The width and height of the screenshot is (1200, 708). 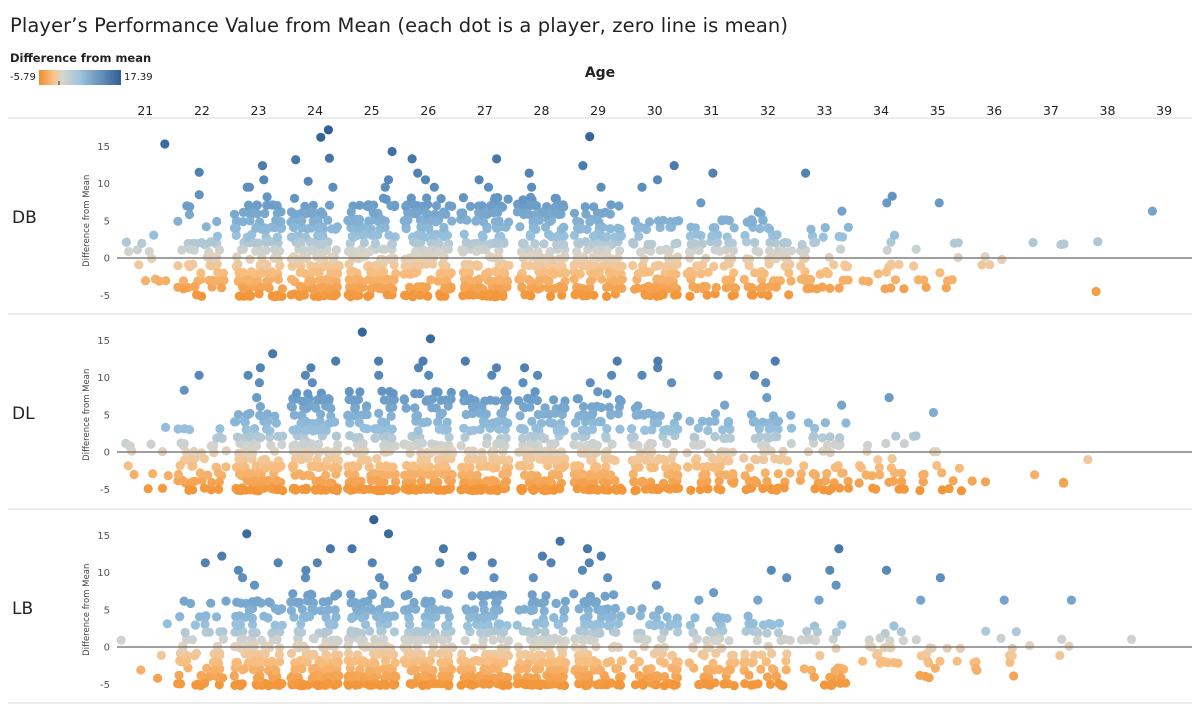 I want to click on age-tick-label: 33, so click(x=825, y=110).